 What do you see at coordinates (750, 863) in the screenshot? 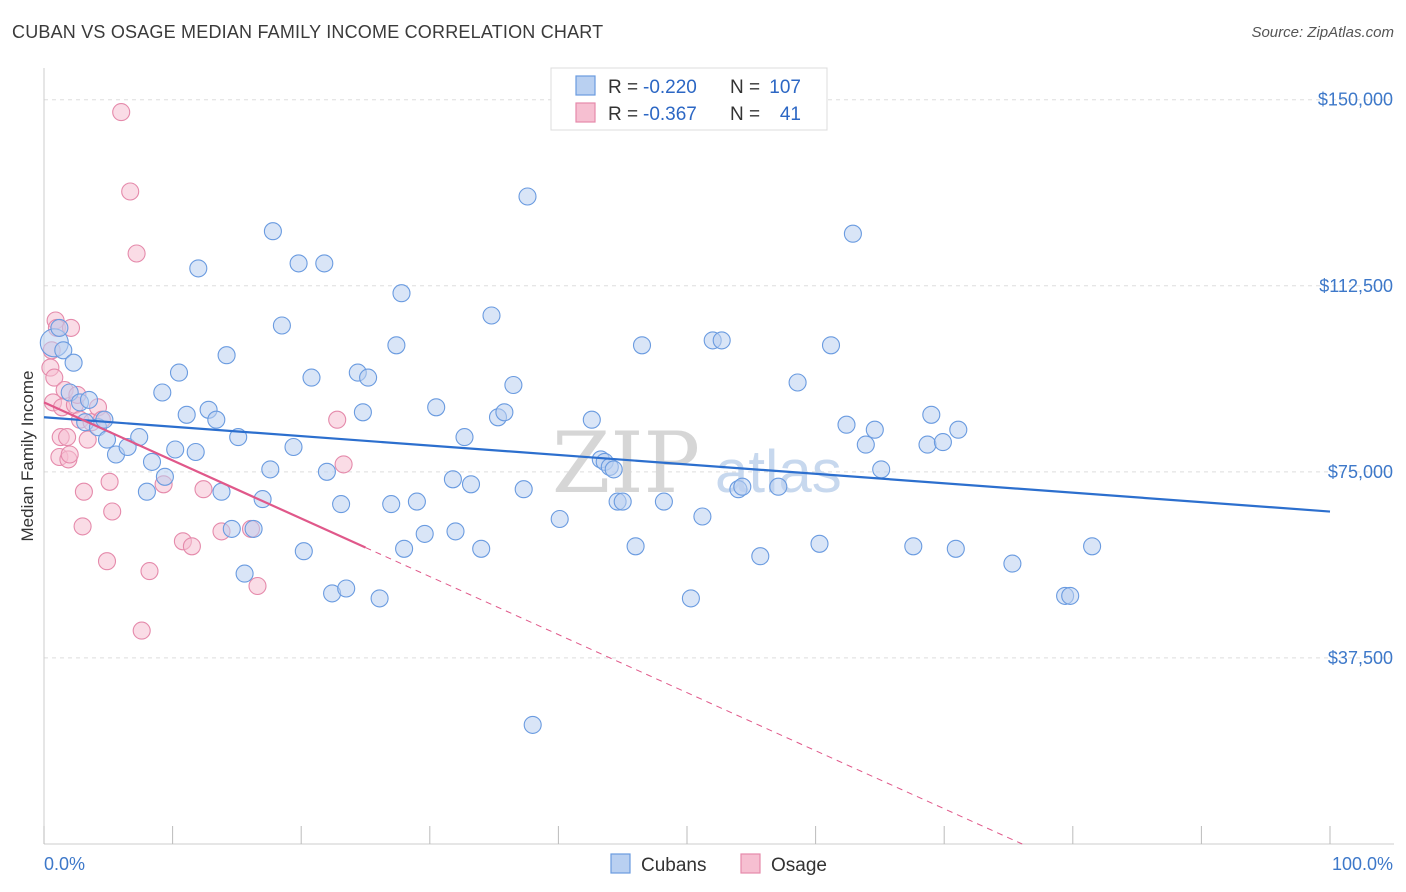
I see `osage-bottom-swatch` at bounding box center [750, 863].